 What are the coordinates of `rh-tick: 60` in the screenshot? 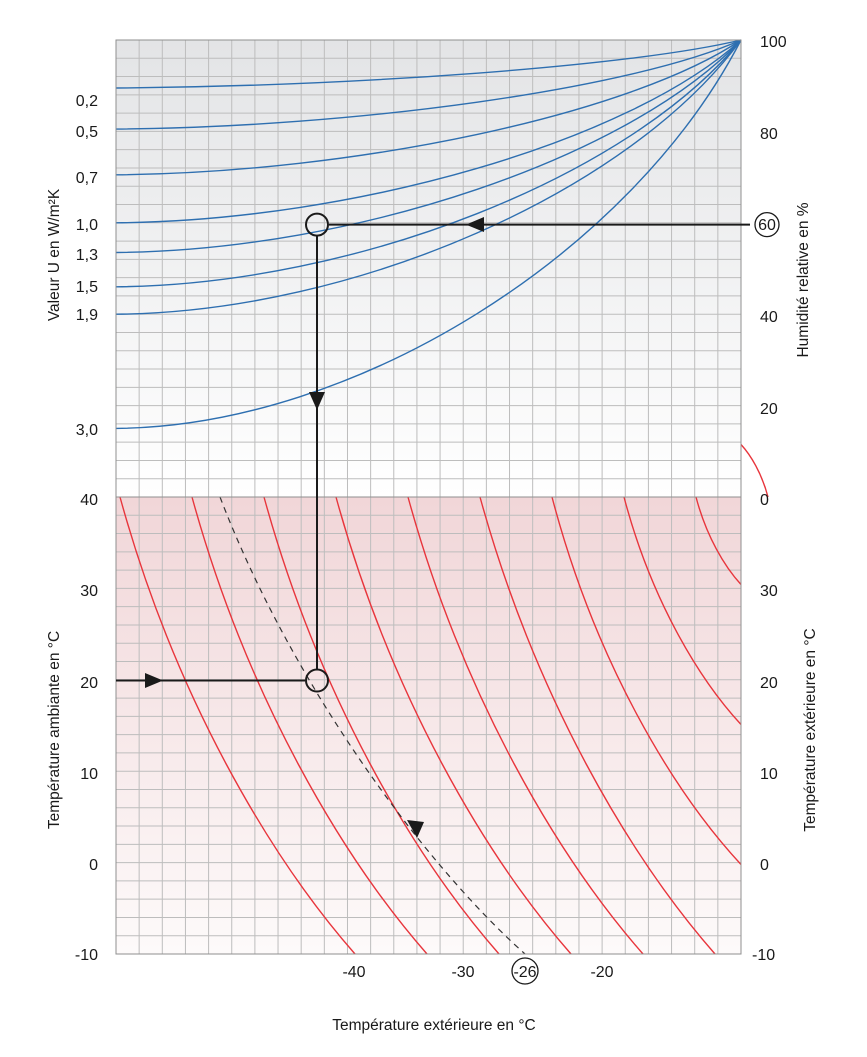 It's located at (767, 225).